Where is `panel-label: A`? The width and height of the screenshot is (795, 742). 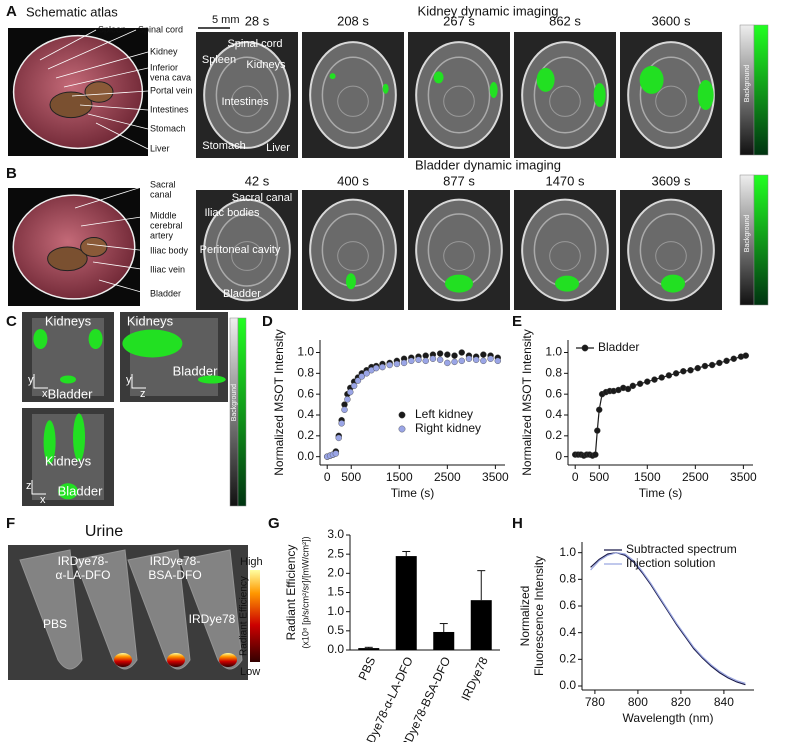 panel-label: A is located at coordinates (11, 11).